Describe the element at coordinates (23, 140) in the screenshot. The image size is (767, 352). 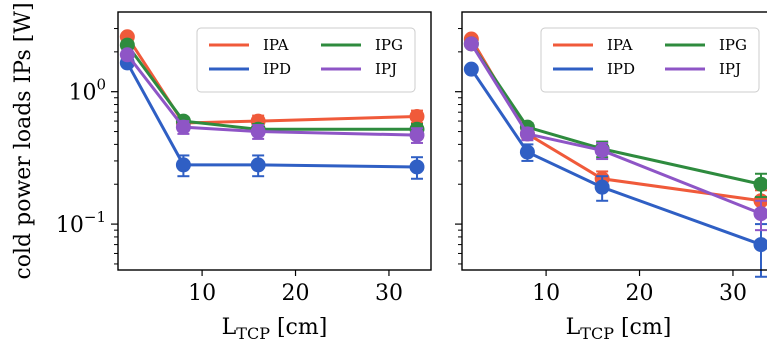
I see `y-axis-title: cold power loads IPs [W]` at that location.